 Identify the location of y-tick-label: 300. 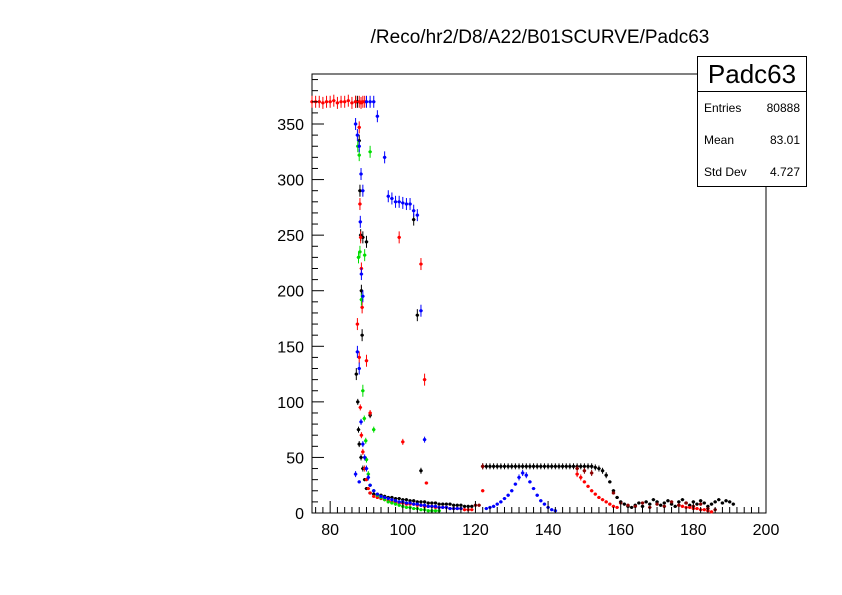
(290, 181).